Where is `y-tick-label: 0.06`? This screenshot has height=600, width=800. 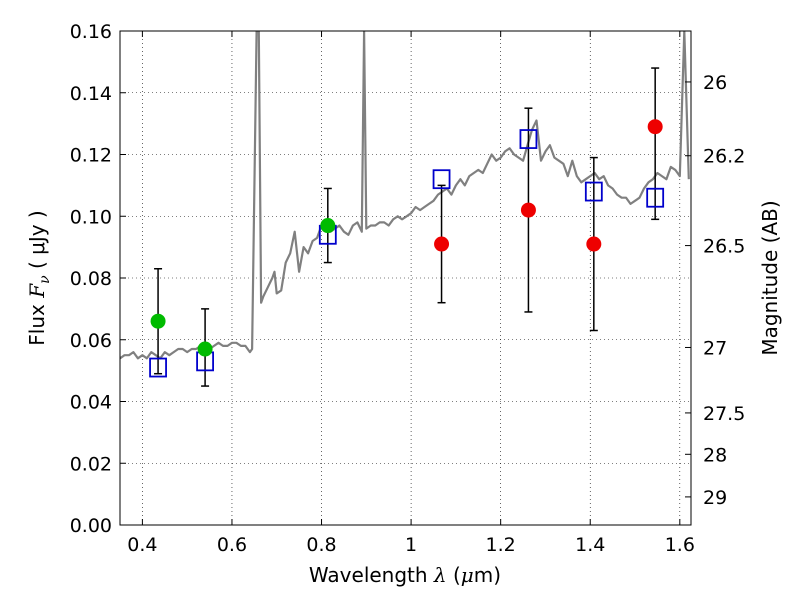
y-tick-label: 0.06 is located at coordinates (91, 341).